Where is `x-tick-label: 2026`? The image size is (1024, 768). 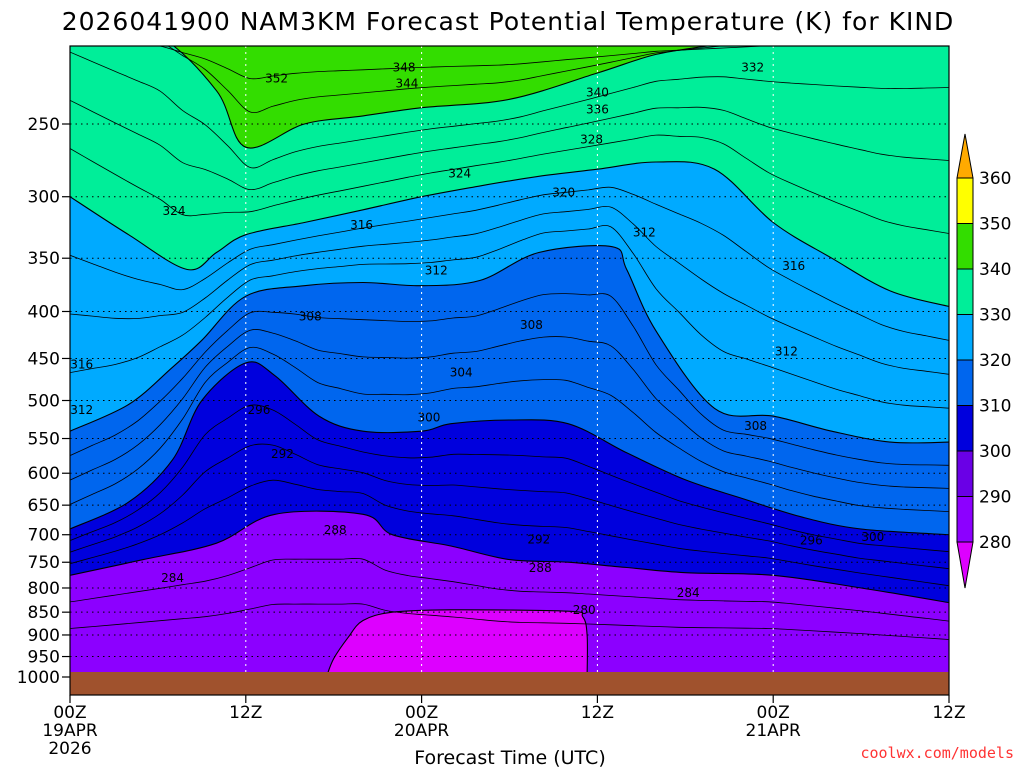
x-tick-label: 2026 is located at coordinates (69, 749).